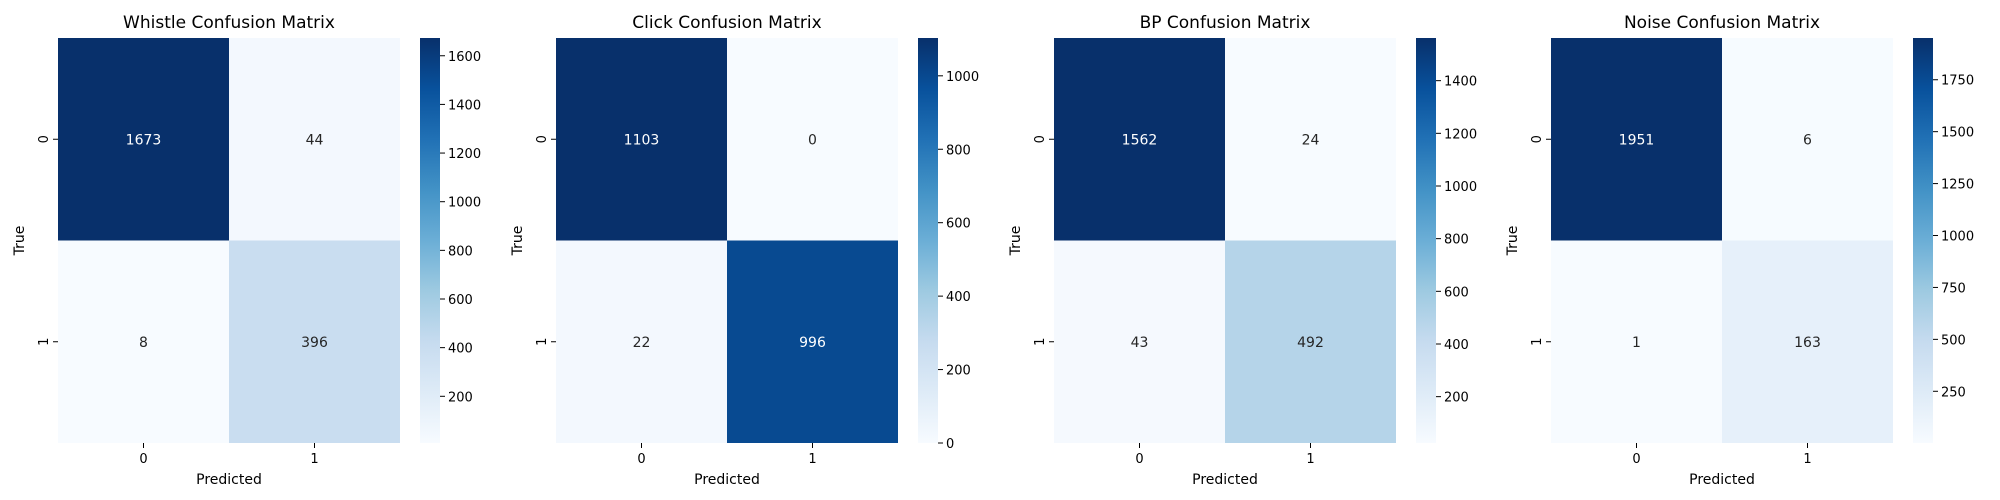  What do you see at coordinates (464, 57) in the screenshot?
I see `colorbar-tick-label: 1600` at bounding box center [464, 57].